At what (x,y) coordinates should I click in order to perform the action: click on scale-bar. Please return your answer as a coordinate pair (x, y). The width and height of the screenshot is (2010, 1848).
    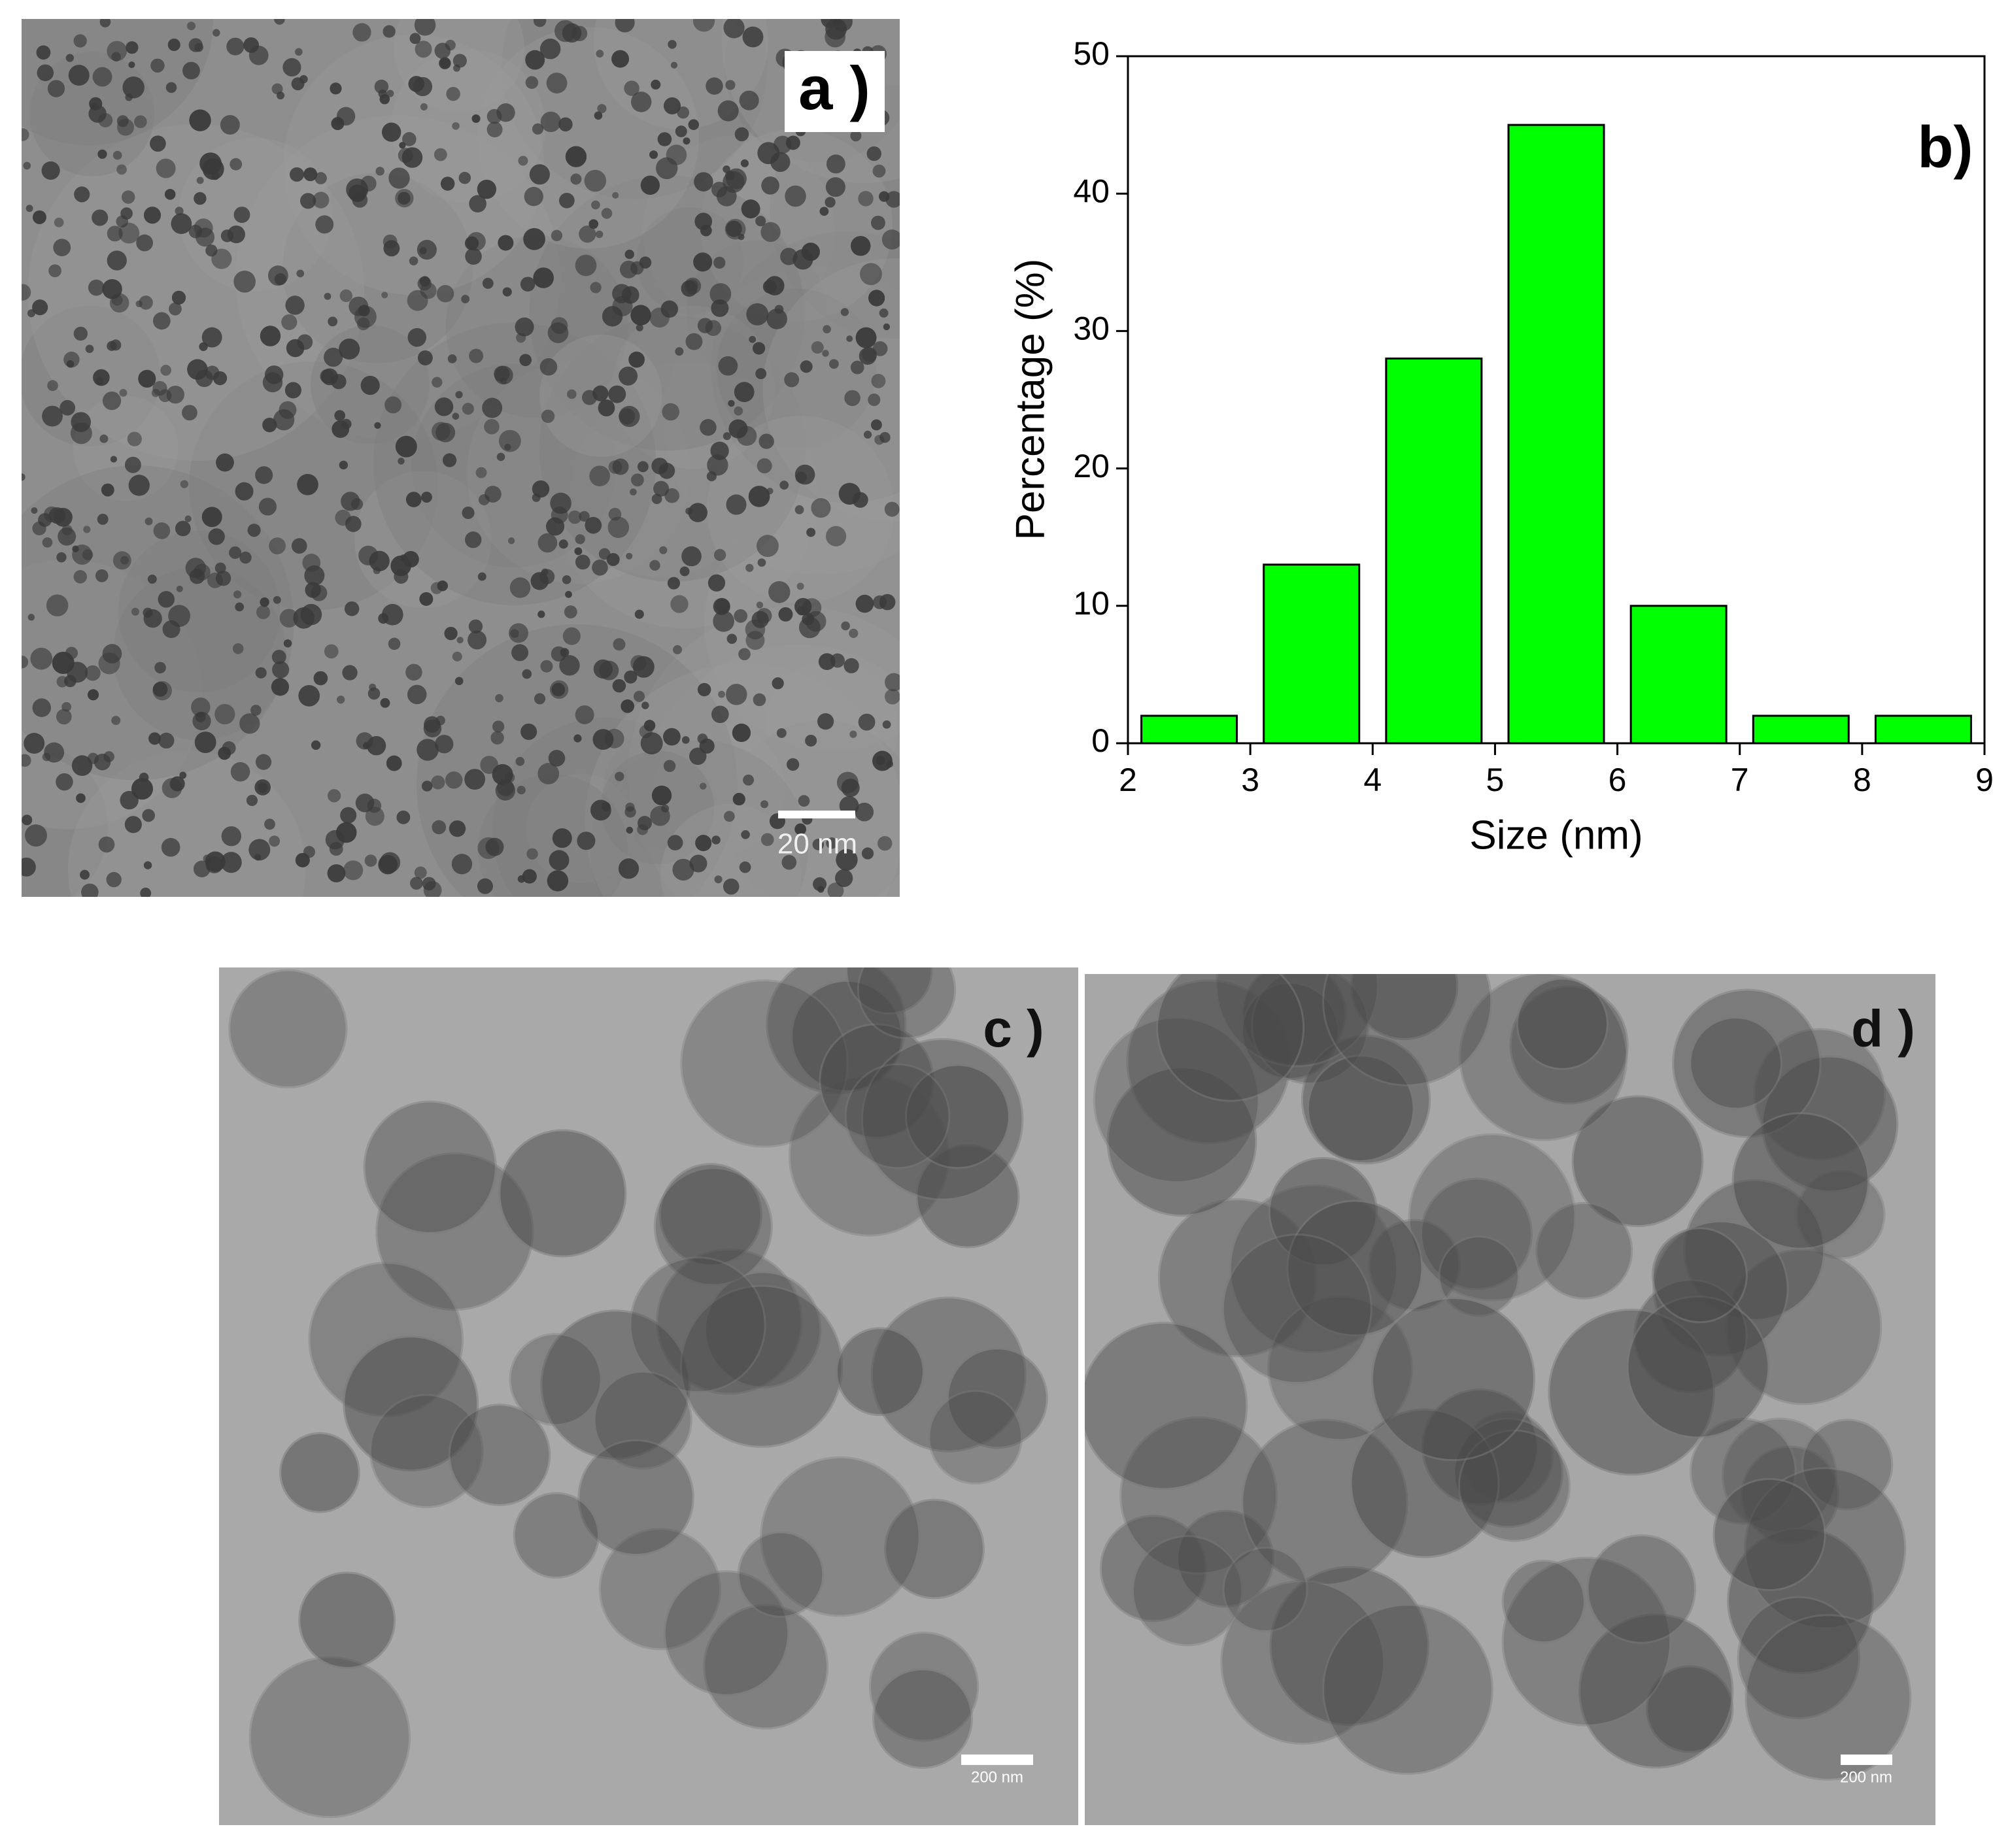
    Looking at the image, I should click on (1866, 1760).